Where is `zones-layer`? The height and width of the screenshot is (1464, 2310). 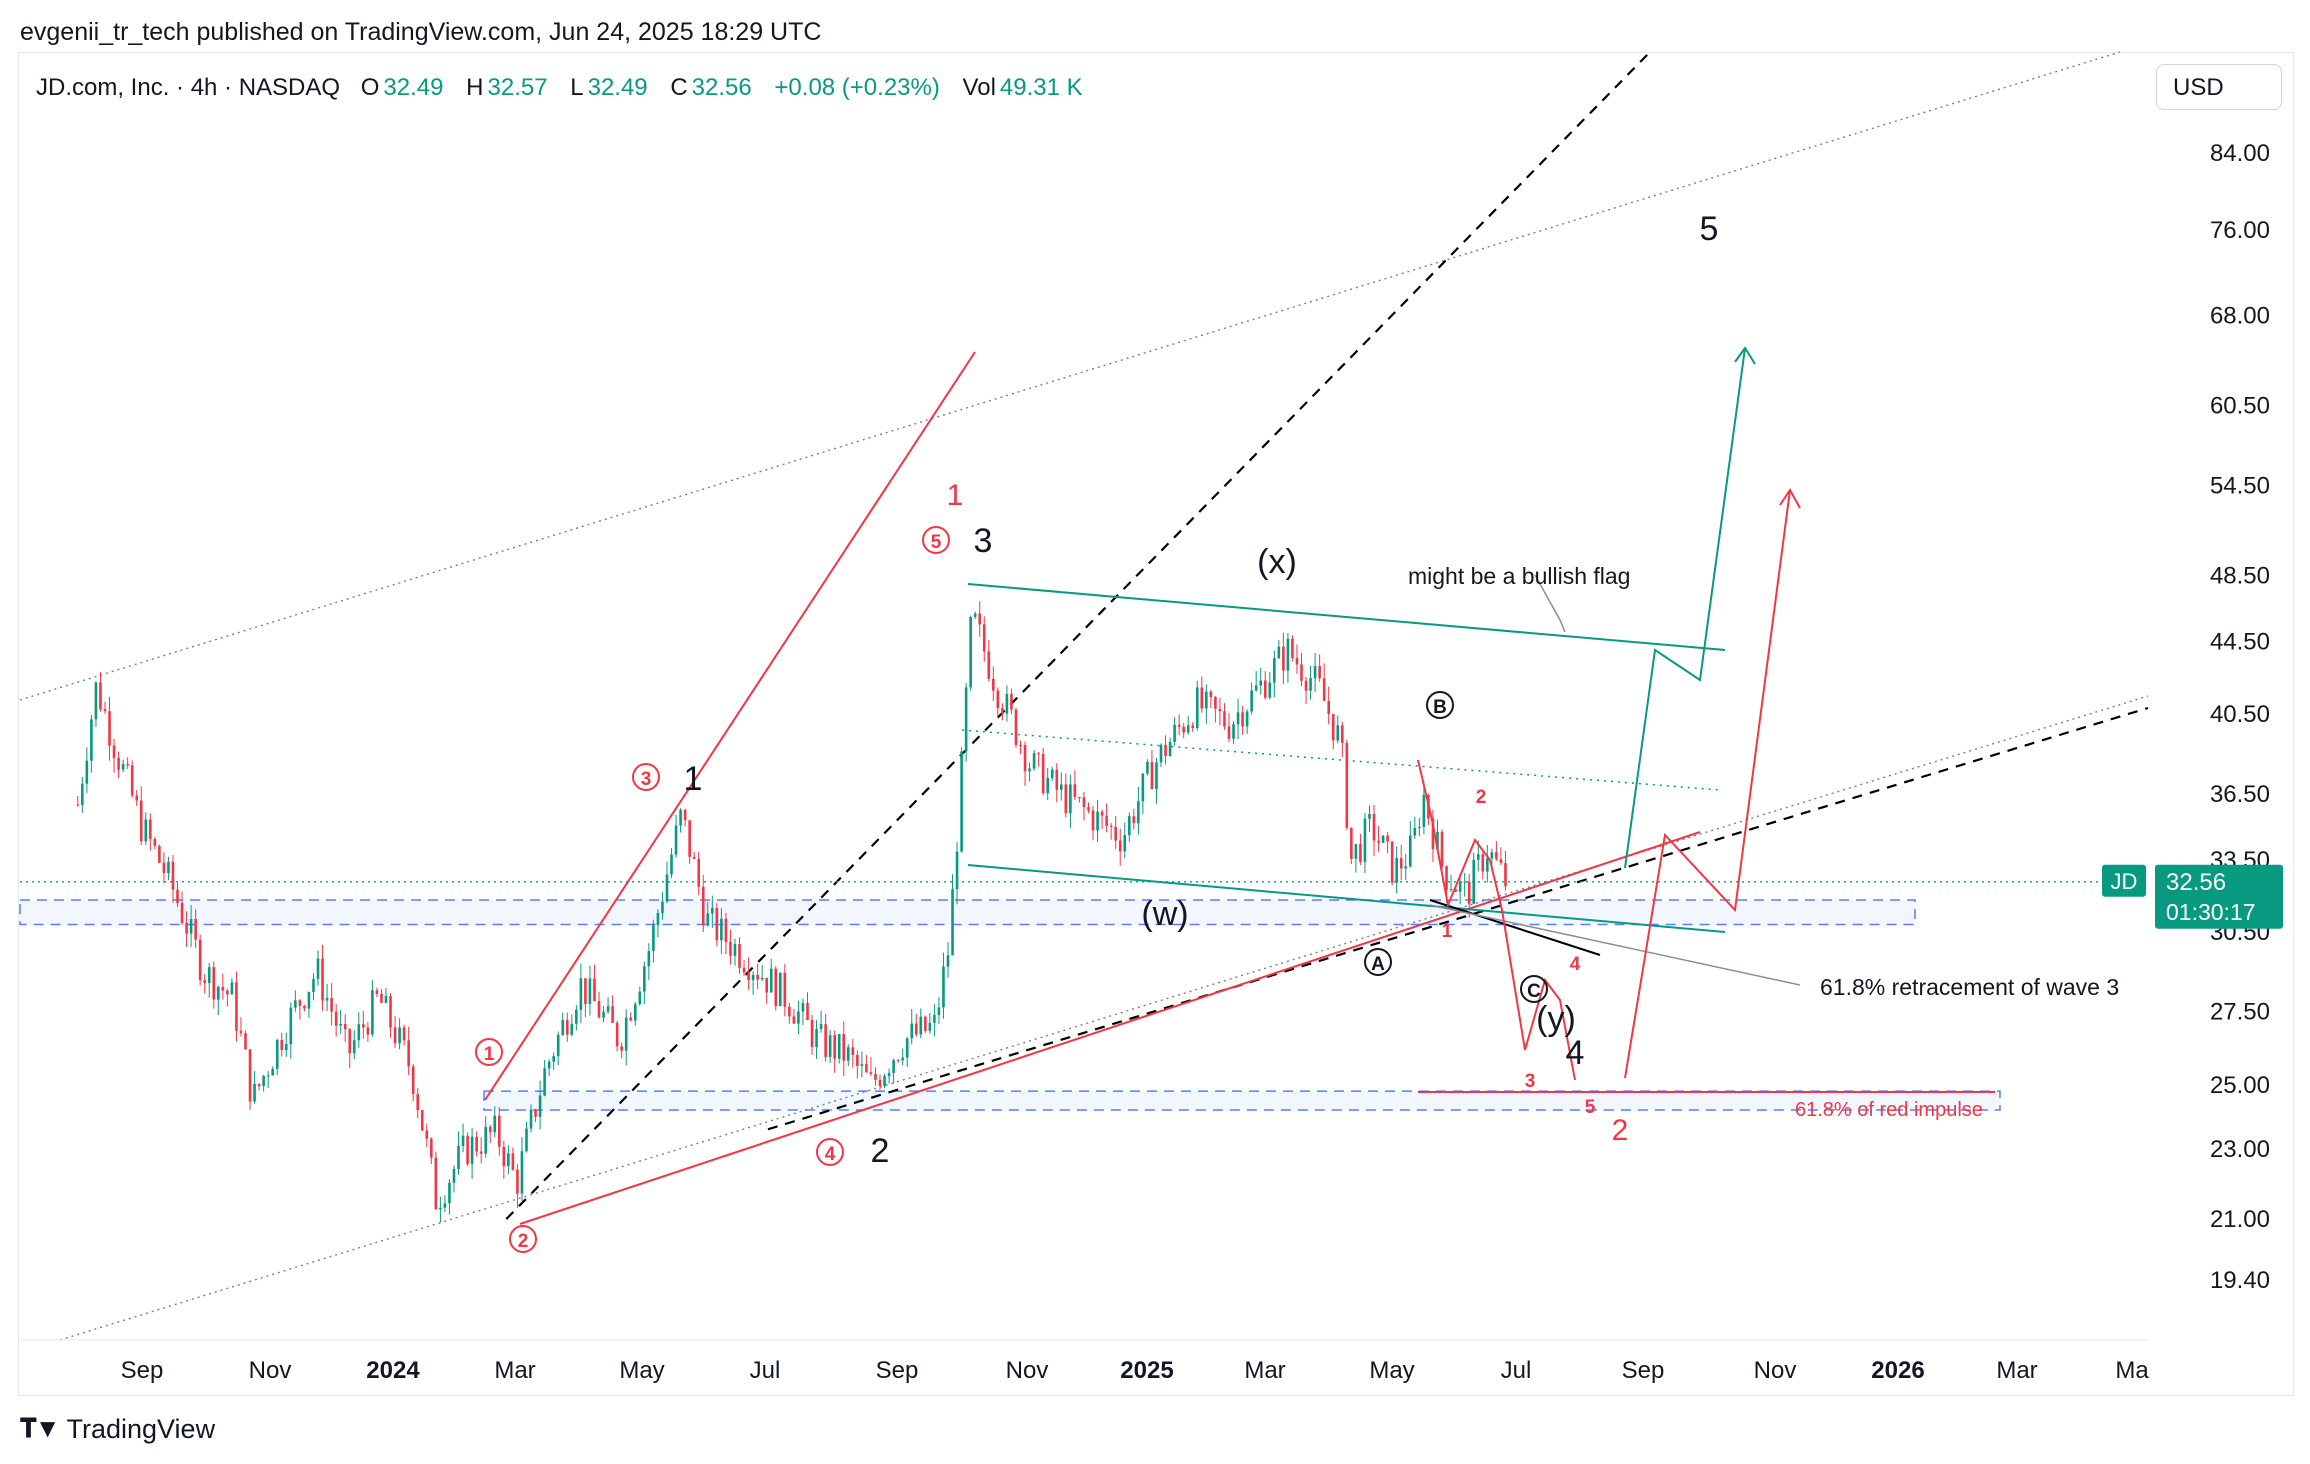
zones-layer is located at coordinates (1010, 1005).